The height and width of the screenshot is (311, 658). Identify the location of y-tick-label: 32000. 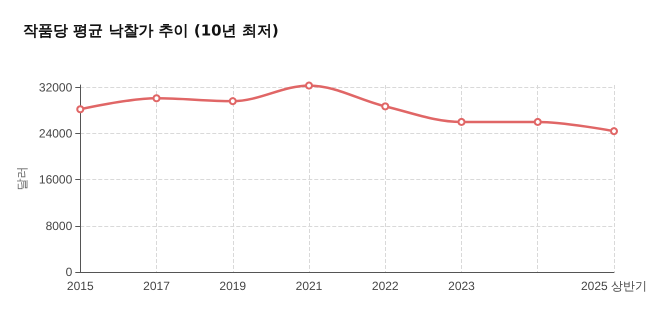
(55, 87).